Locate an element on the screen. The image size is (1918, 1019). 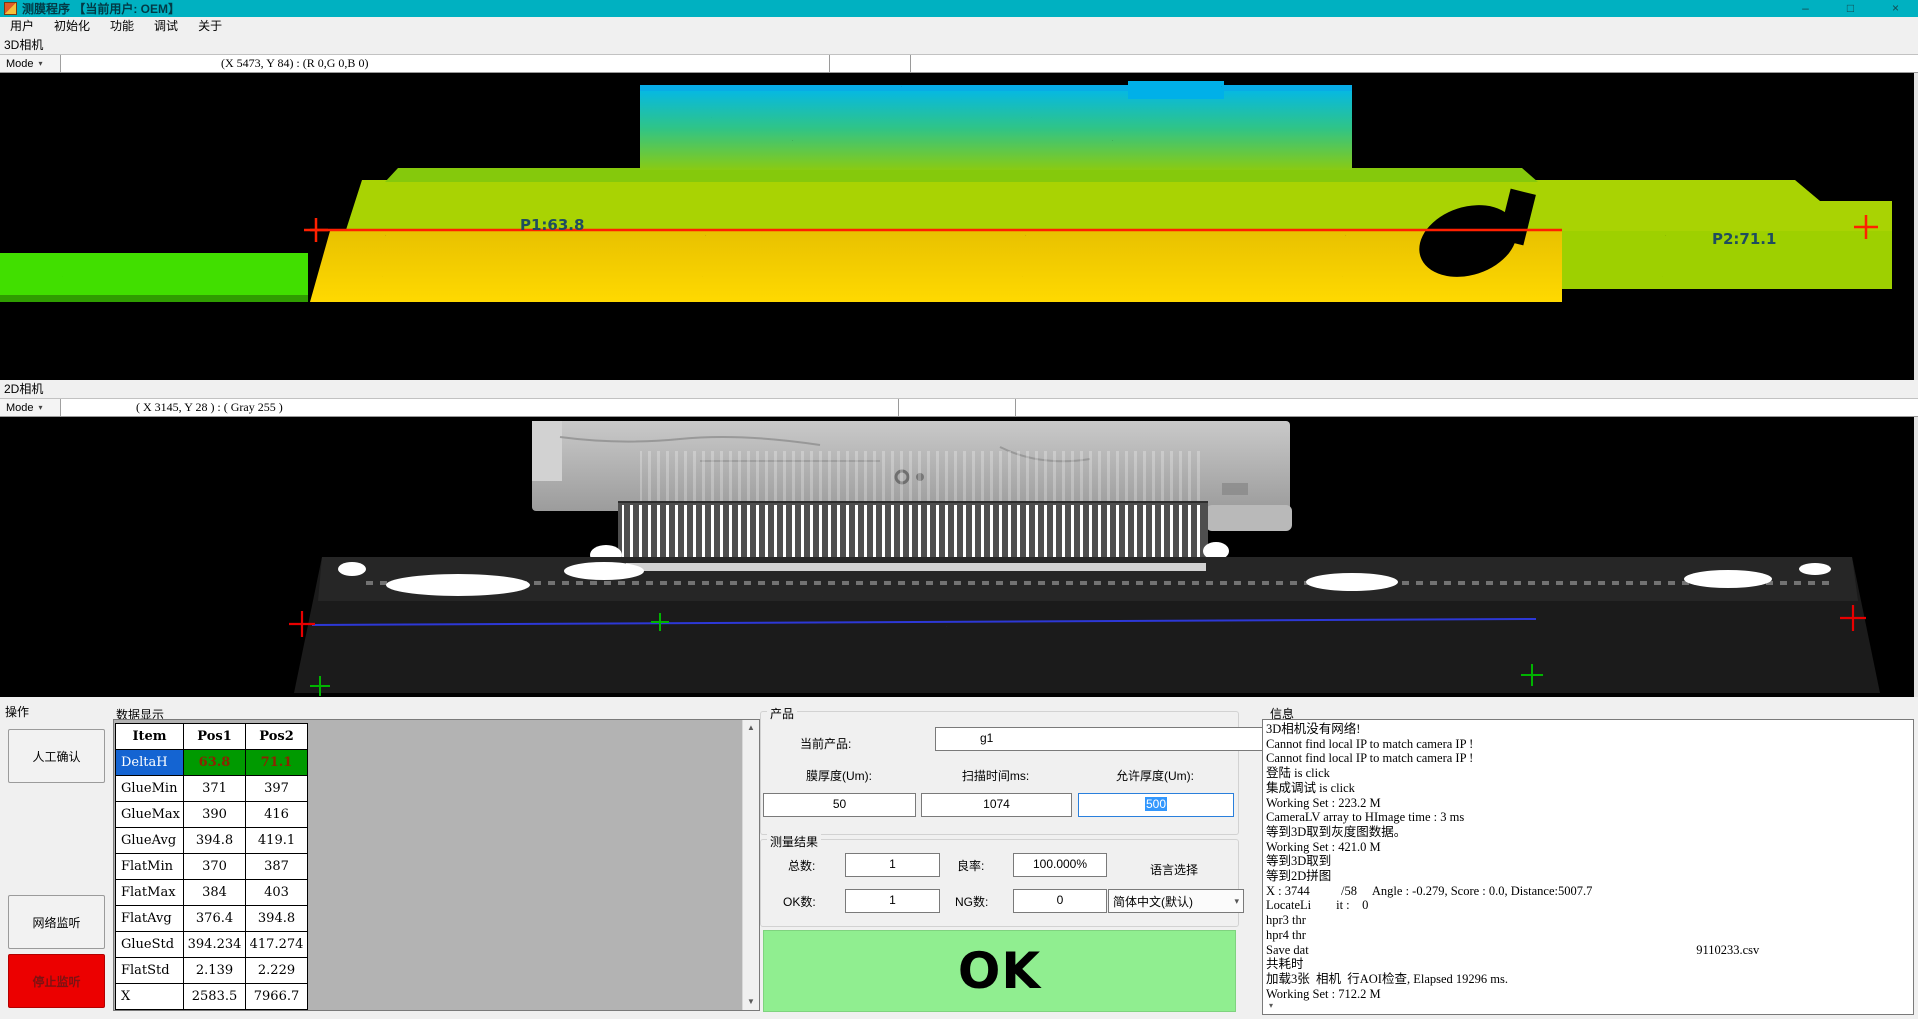
table-cell: 2.139 is located at coordinates (215, 970).